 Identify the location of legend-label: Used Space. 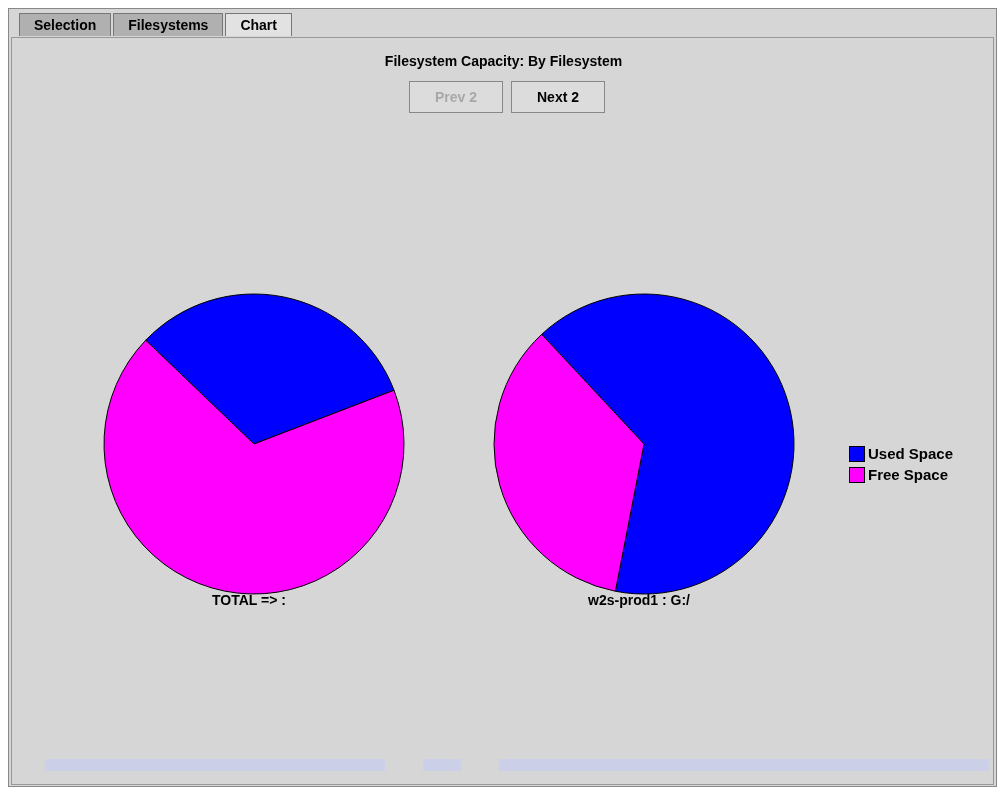
(911, 453).